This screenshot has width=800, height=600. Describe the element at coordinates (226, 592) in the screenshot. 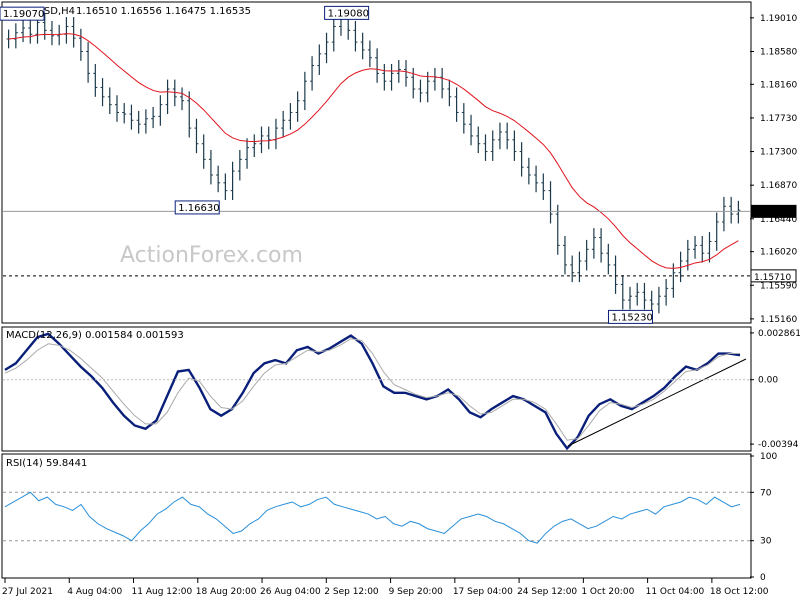

I see `xtick-label: 18 Aug 20:00` at that location.